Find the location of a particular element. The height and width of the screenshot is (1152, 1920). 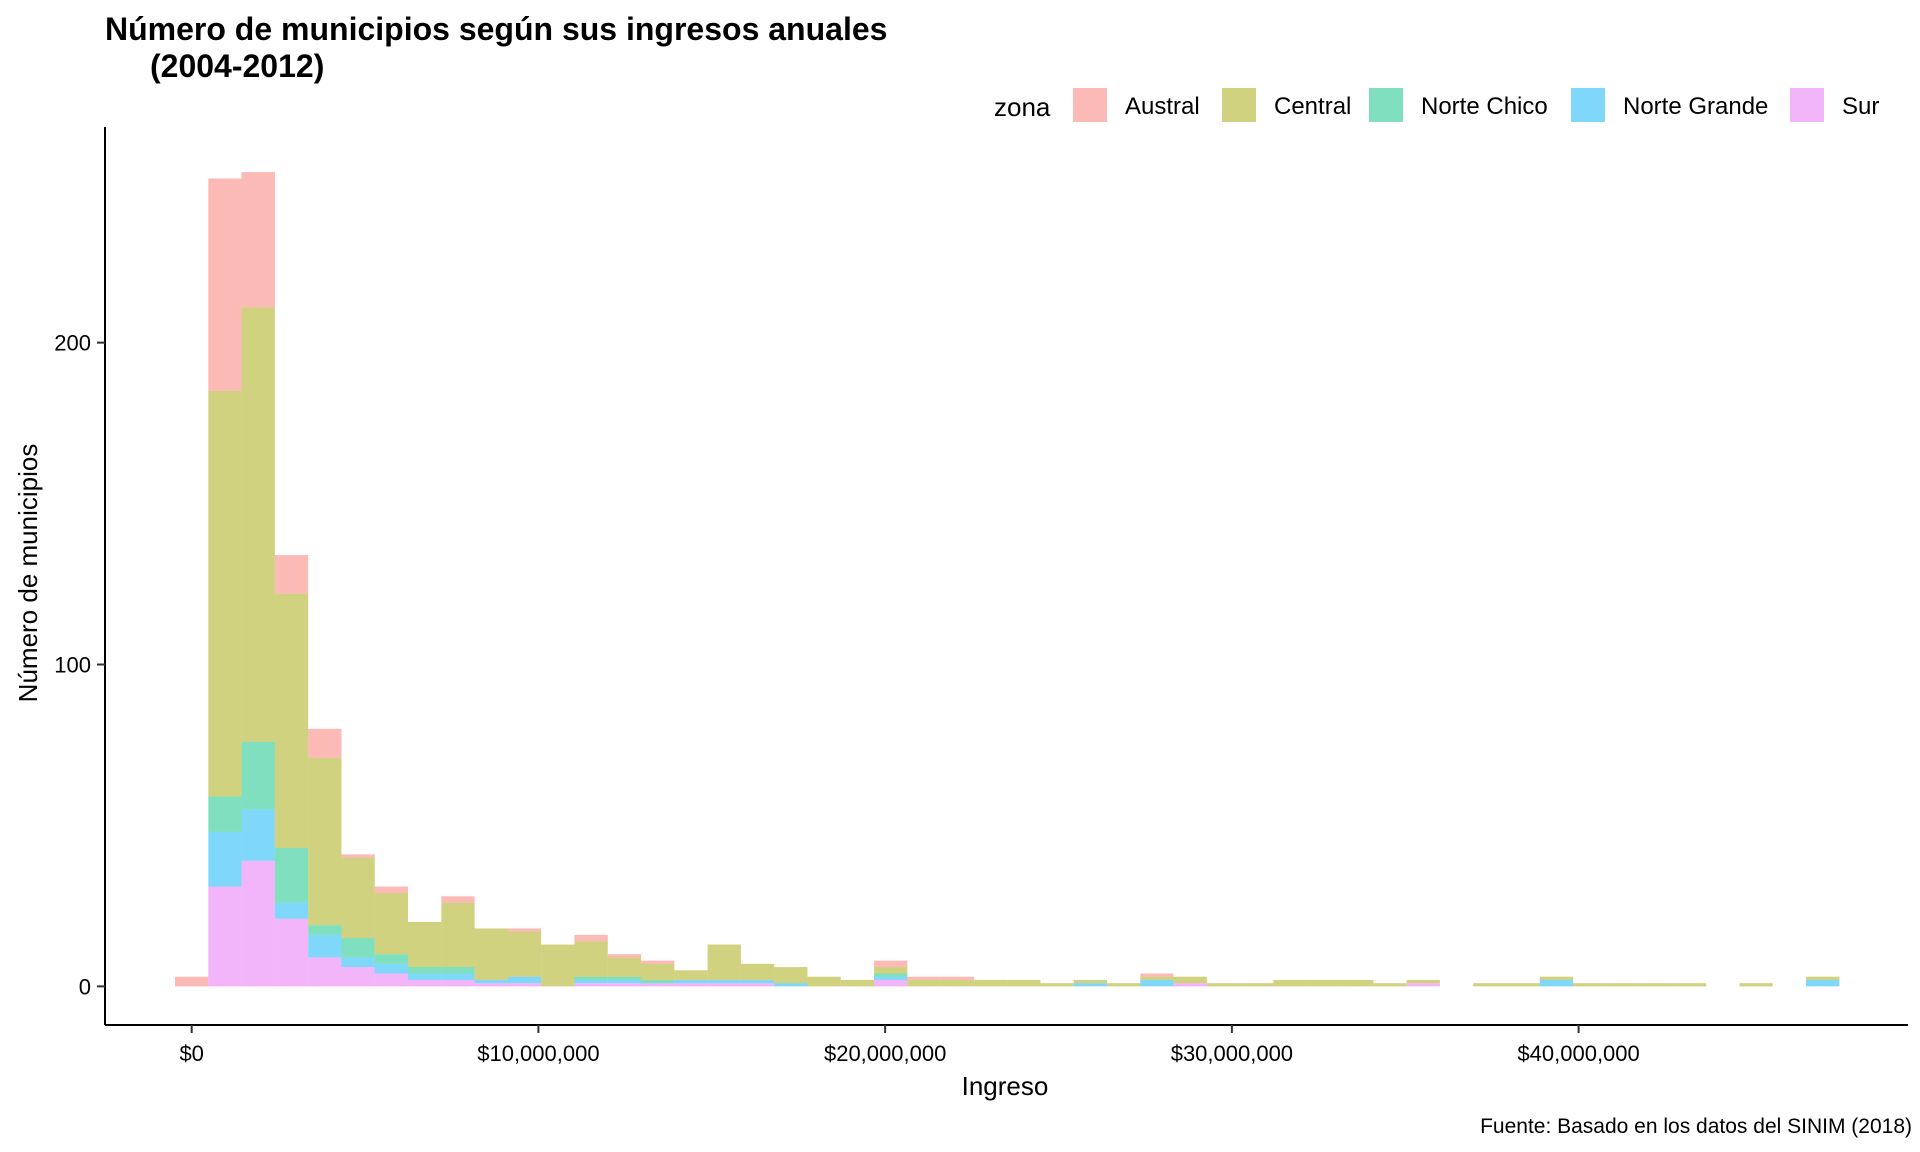

legend-key-austral is located at coordinates (1090, 105).